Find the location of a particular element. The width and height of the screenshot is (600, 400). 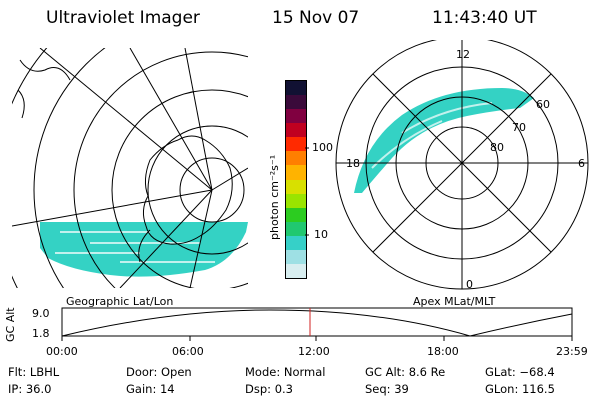

color-bar-unit-label: photon cm⁻²s⁻¹ is located at coordinates (274, 197).